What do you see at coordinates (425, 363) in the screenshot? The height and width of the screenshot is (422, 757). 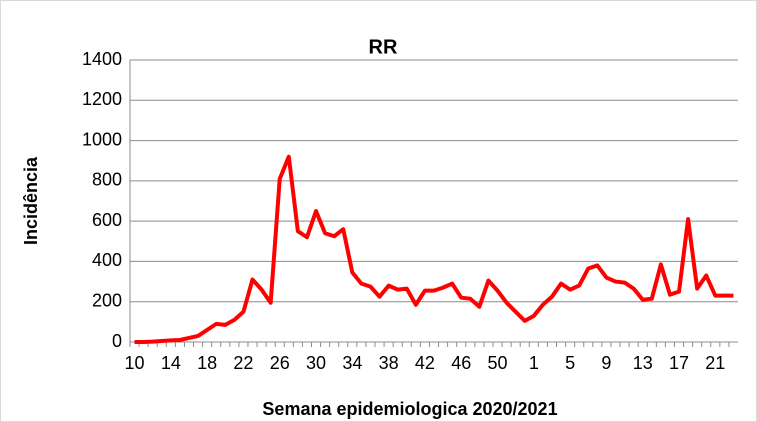 I see `x-tick-label: 42` at bounding box center [425, 363].